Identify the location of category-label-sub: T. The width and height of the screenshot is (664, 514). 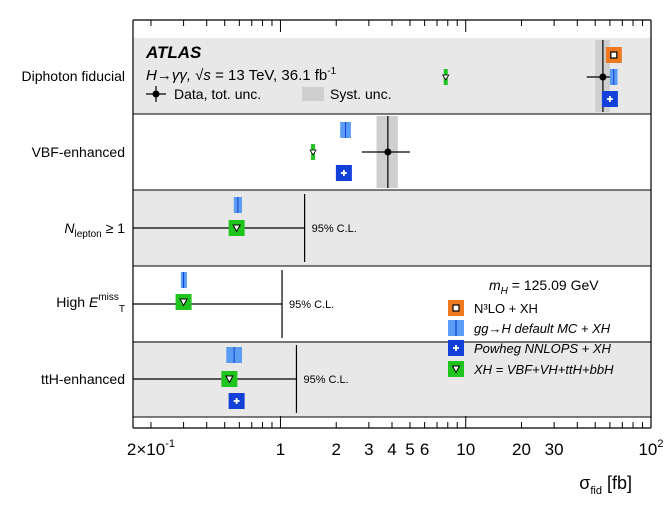
(122, 309).